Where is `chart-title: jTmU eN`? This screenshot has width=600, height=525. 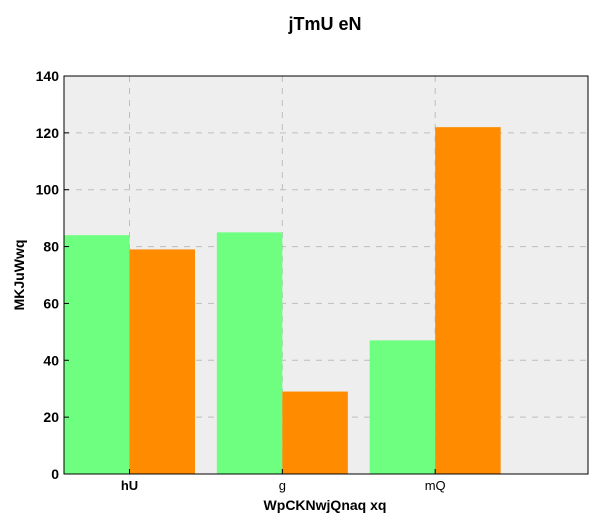
chart-title: jTmU eN is located at coordinates (324, 24).